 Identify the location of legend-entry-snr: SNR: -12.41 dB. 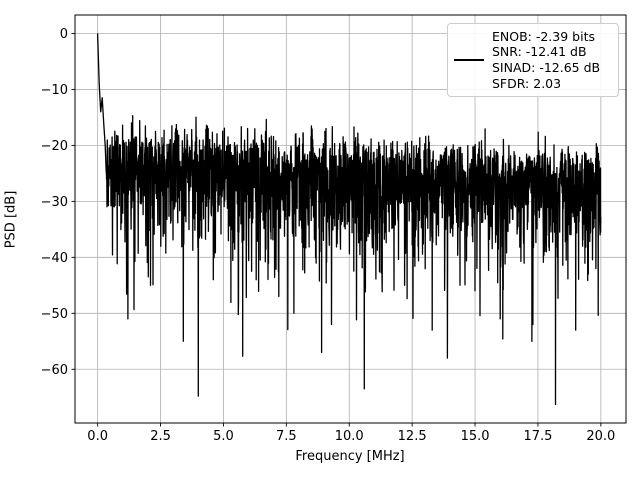
(539, 52).